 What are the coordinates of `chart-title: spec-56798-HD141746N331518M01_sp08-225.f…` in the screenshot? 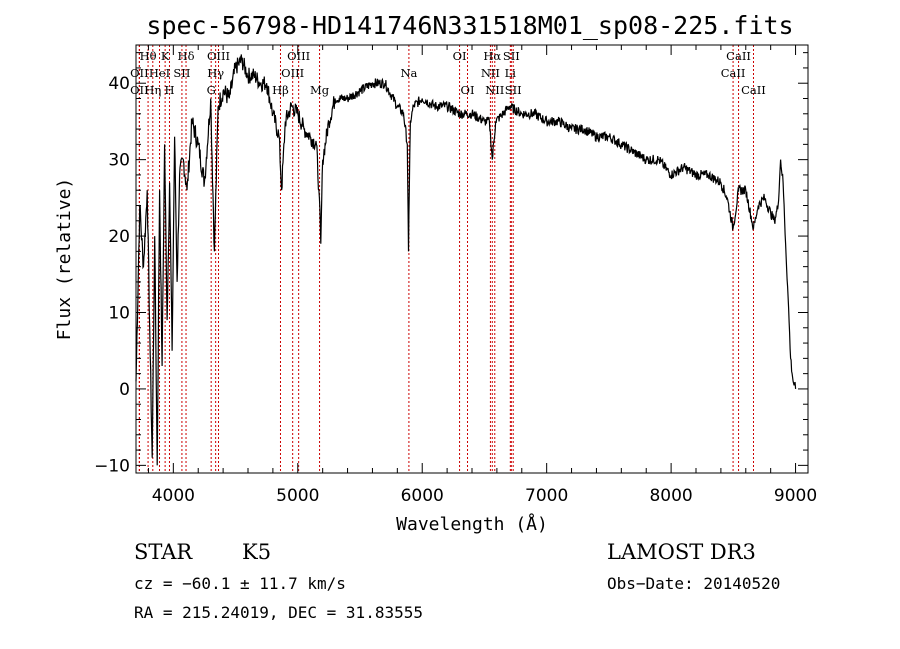 It's located at (469, 25).